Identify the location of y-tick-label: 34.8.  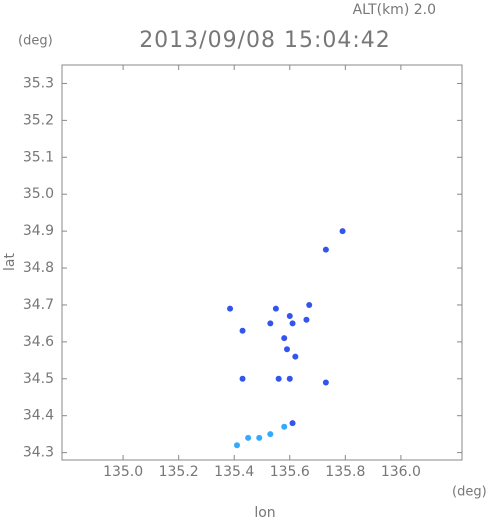
(38, 268).